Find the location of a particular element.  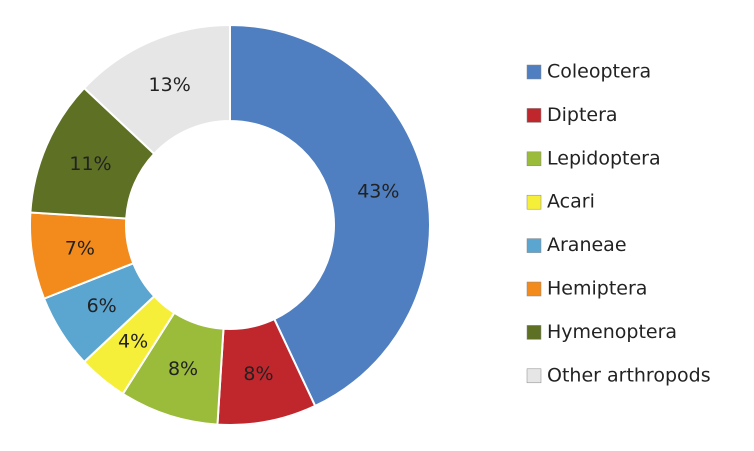

data-label: 13% is located at coordinates (170, 85).